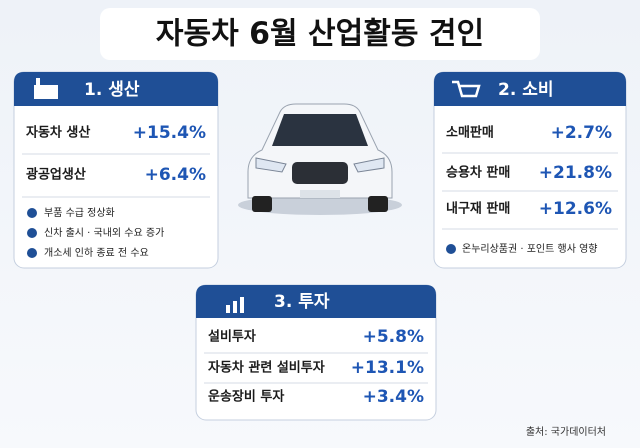  What do you see at coordinates (266, 368) in the screenshot?
I see `row-label: 자동차 관련 설비투자` at bounding box center [266, 368].